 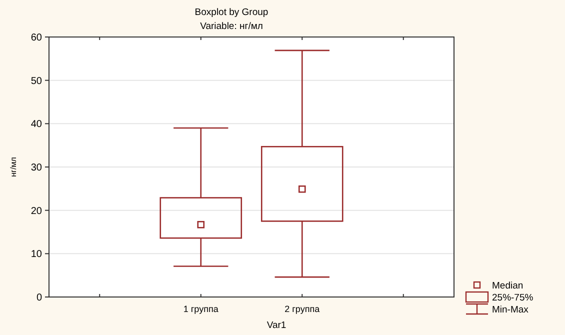 I want to click on y-tick-label: 40, so click(x=36, y=124).